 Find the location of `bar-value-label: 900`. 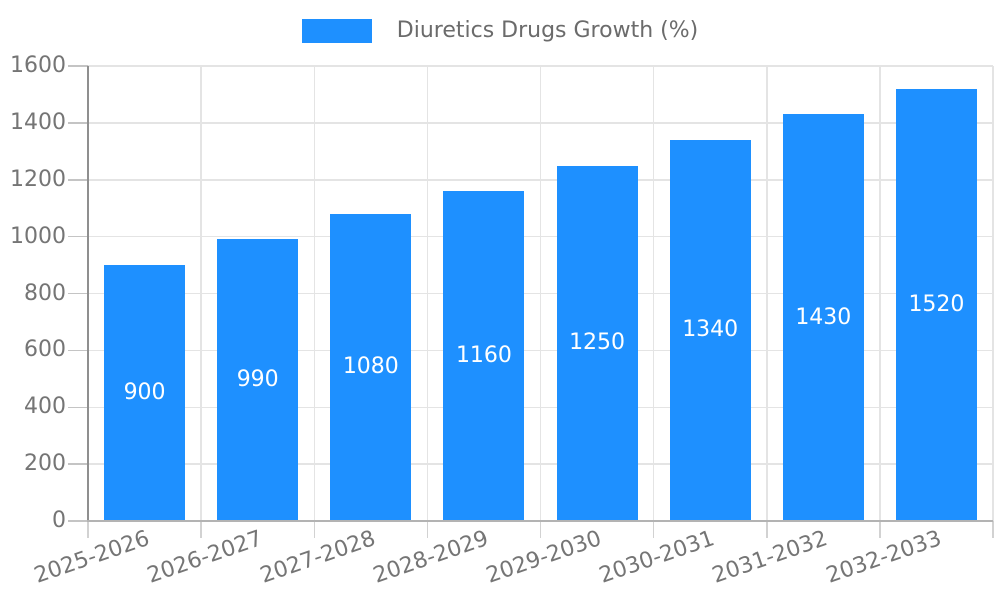

bar-value-label: 900 is located at coordinates (144, 393).